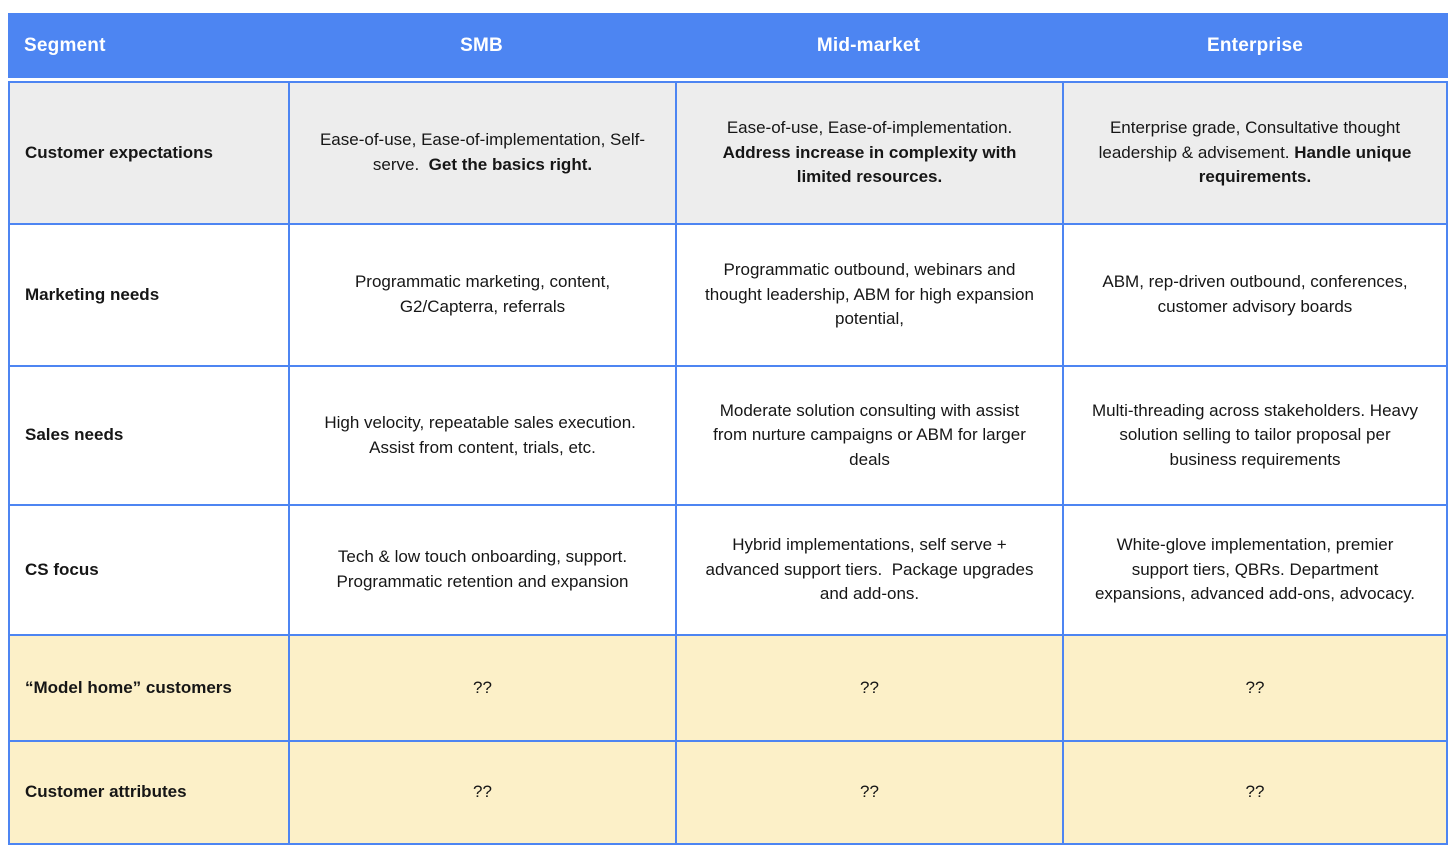 The height and width of the screenshot is (853, 1456). Describe the element at coordinates (1255, 45) in the screenshot. I see `column-header-enterprise: Enterprise` at that location.